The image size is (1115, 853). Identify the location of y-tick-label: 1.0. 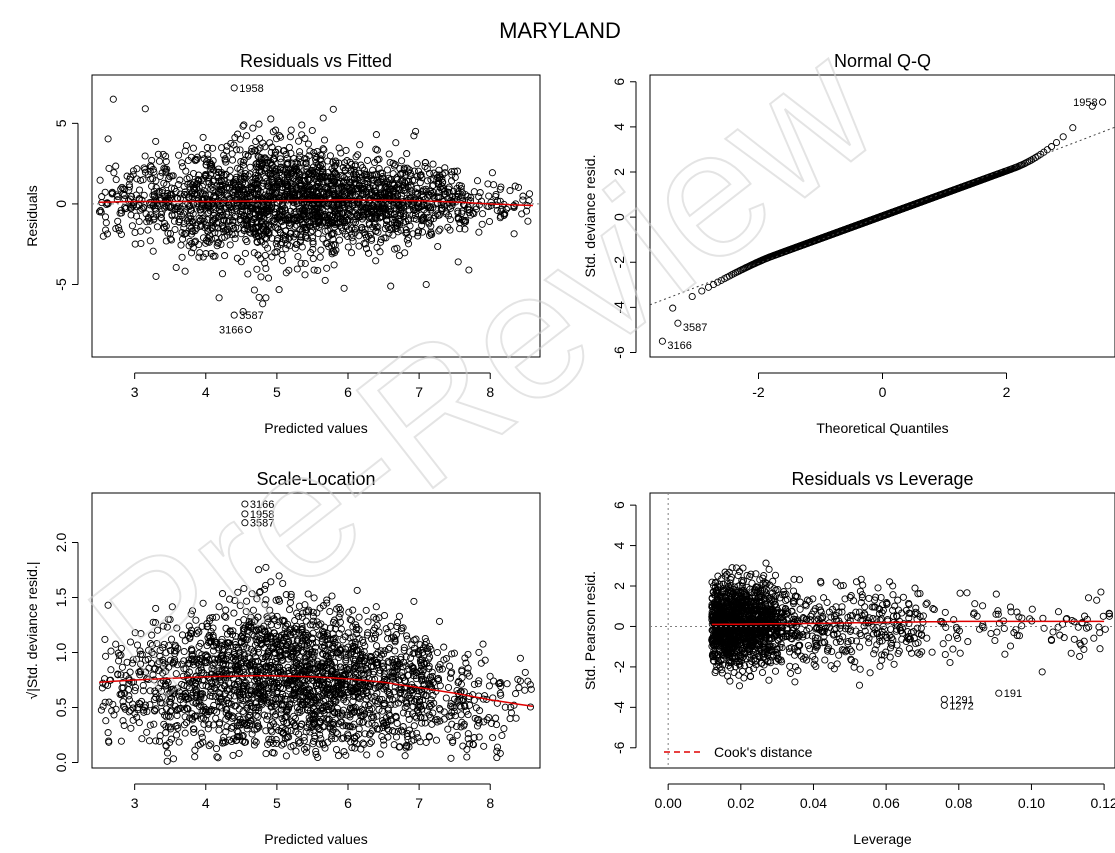
(61, 653).